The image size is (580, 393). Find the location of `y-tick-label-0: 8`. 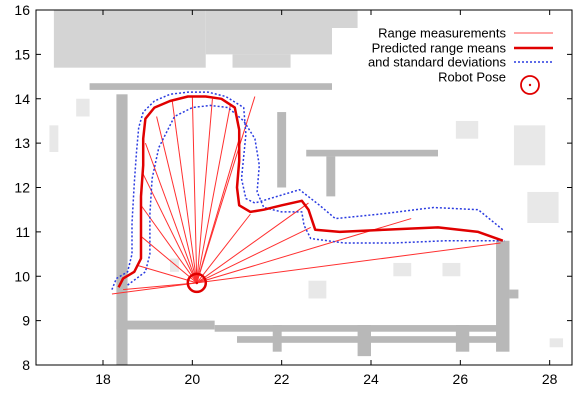

y-tick-label-0: 8 is located at coordinates (26, 365).